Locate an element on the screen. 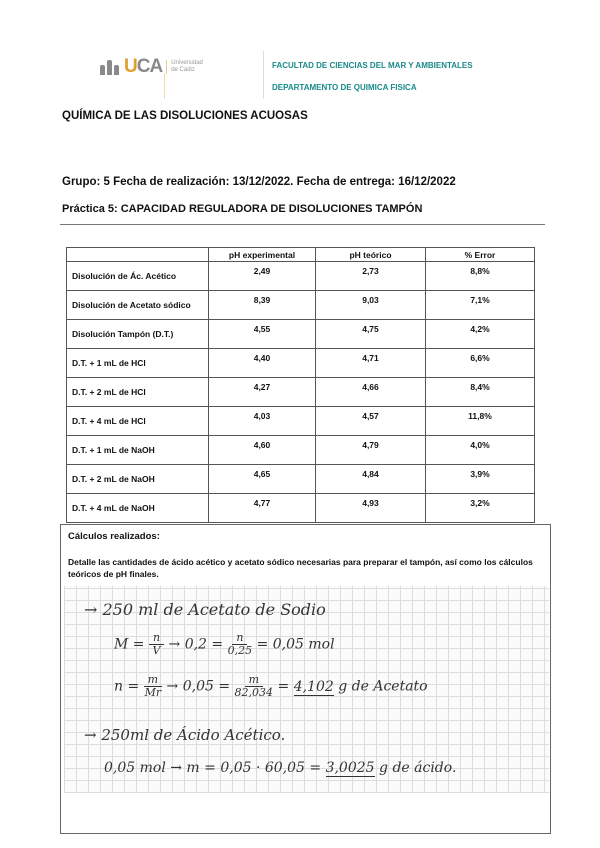 The width and height of the screenshot is (600, 848). table-row: D.T. + 2 mL de HCl 4,27 4,66 8,4% is located at coordinates (300, 392).